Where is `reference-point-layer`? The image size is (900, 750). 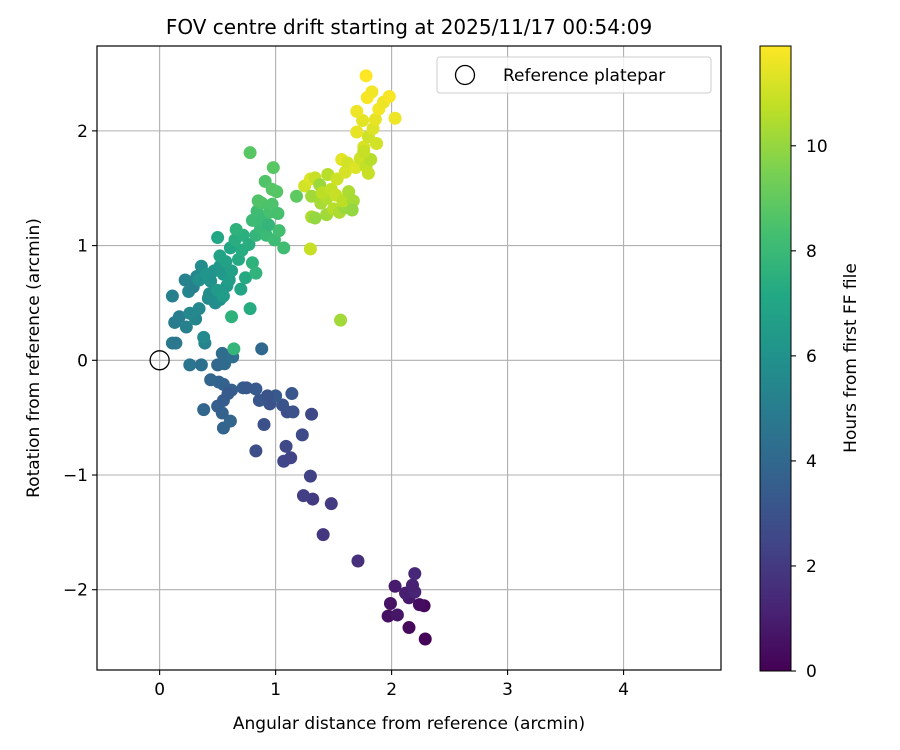
reference-point-layer is located at coordinates (159, 360).